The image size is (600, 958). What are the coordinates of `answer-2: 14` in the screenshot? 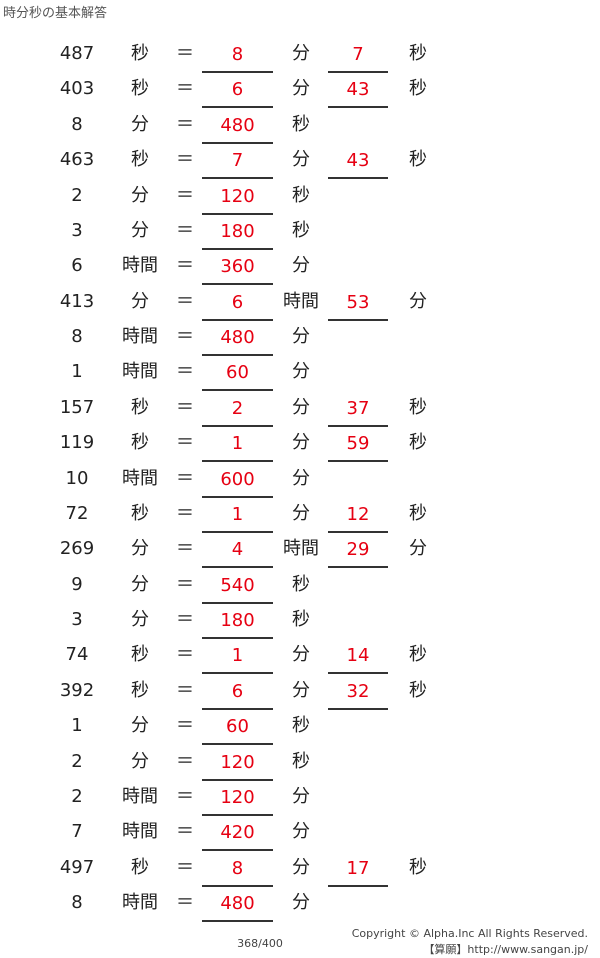 It's located at (358, 656).